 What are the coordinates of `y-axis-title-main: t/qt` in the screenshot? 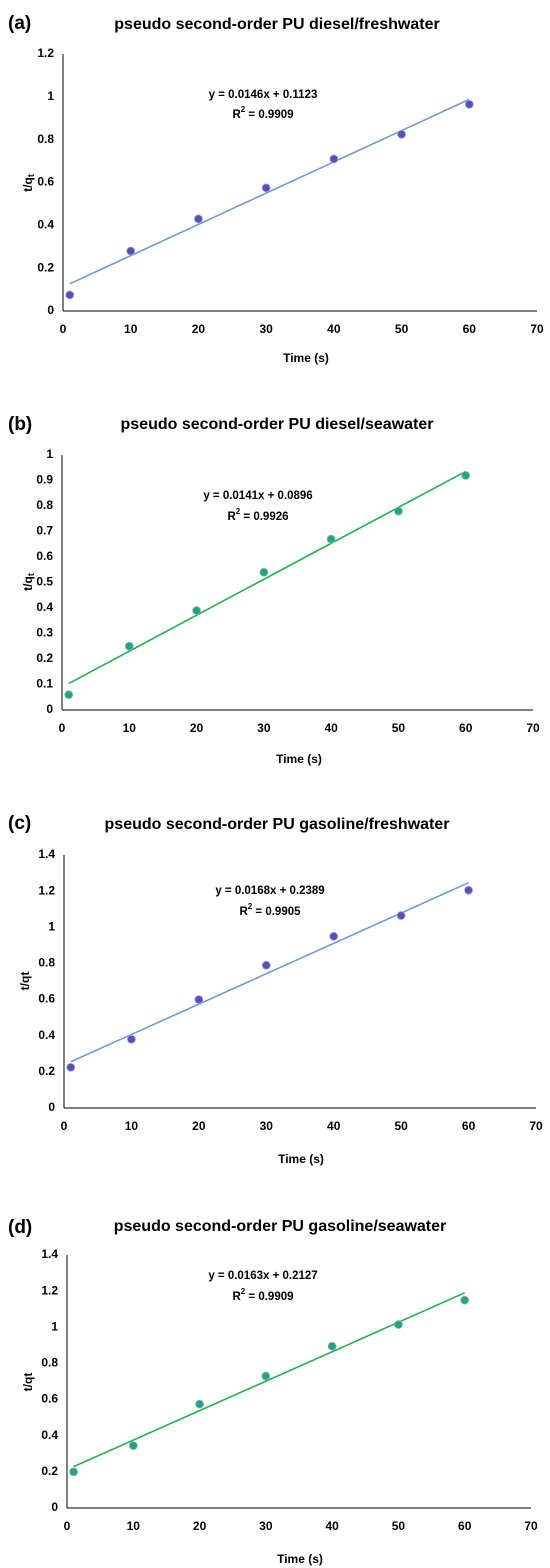 It's located at (28, 1382).